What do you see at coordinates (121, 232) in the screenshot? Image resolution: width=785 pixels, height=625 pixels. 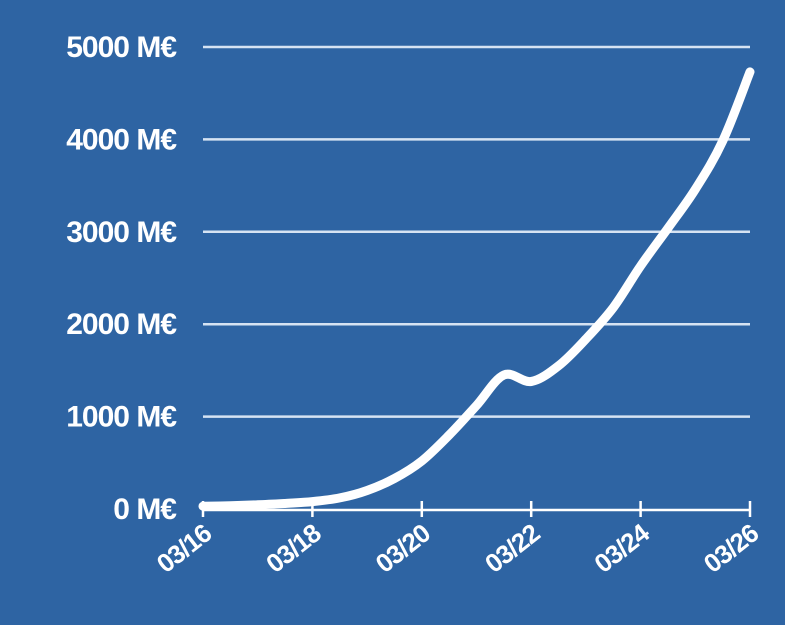 I see `y-tick-label: 3000 M€` at bounding box center [121, 232].